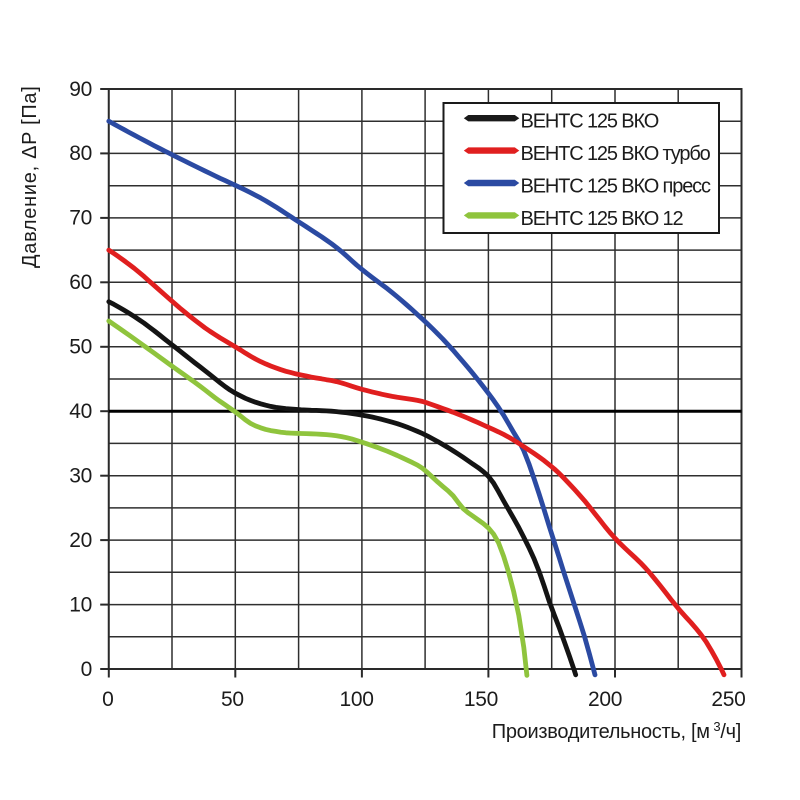 The width and height of the screenshot is (800, 800). What do you see at coordinates (605, 699) in the screenshot?
I see `svg-text: 200` at bounding box center [605, 699].